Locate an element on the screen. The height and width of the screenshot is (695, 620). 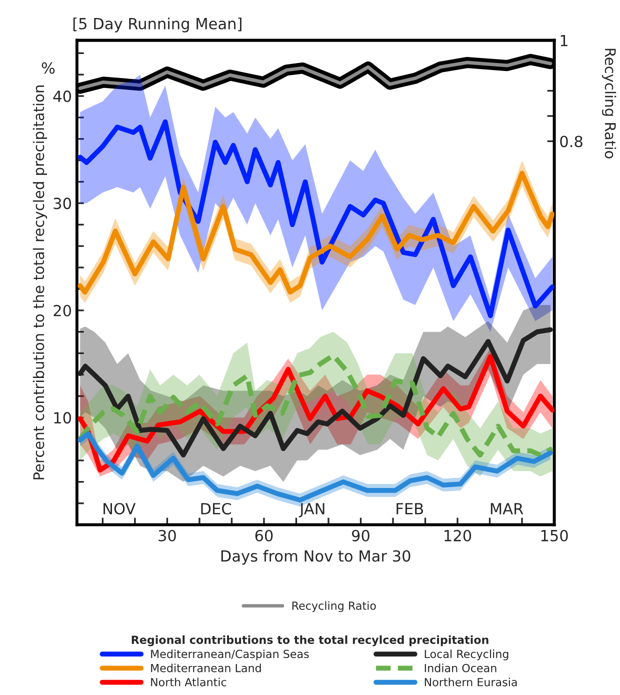
legend-label: Mediterranean/Caspian Seas is located at coordinates (230, 655).